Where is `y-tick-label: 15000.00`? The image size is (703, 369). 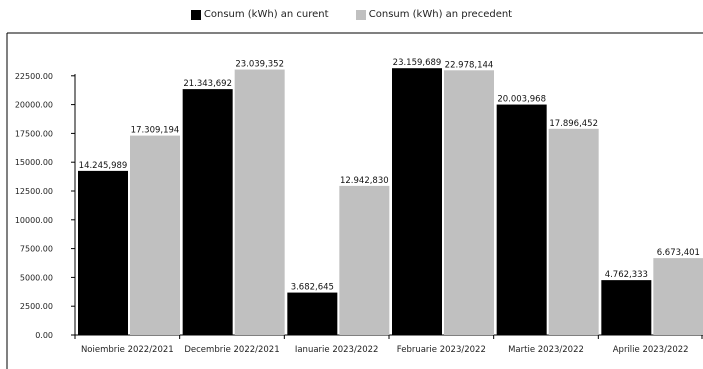 y-tick-label: 15000.00 is located at coordinates (34, 162).